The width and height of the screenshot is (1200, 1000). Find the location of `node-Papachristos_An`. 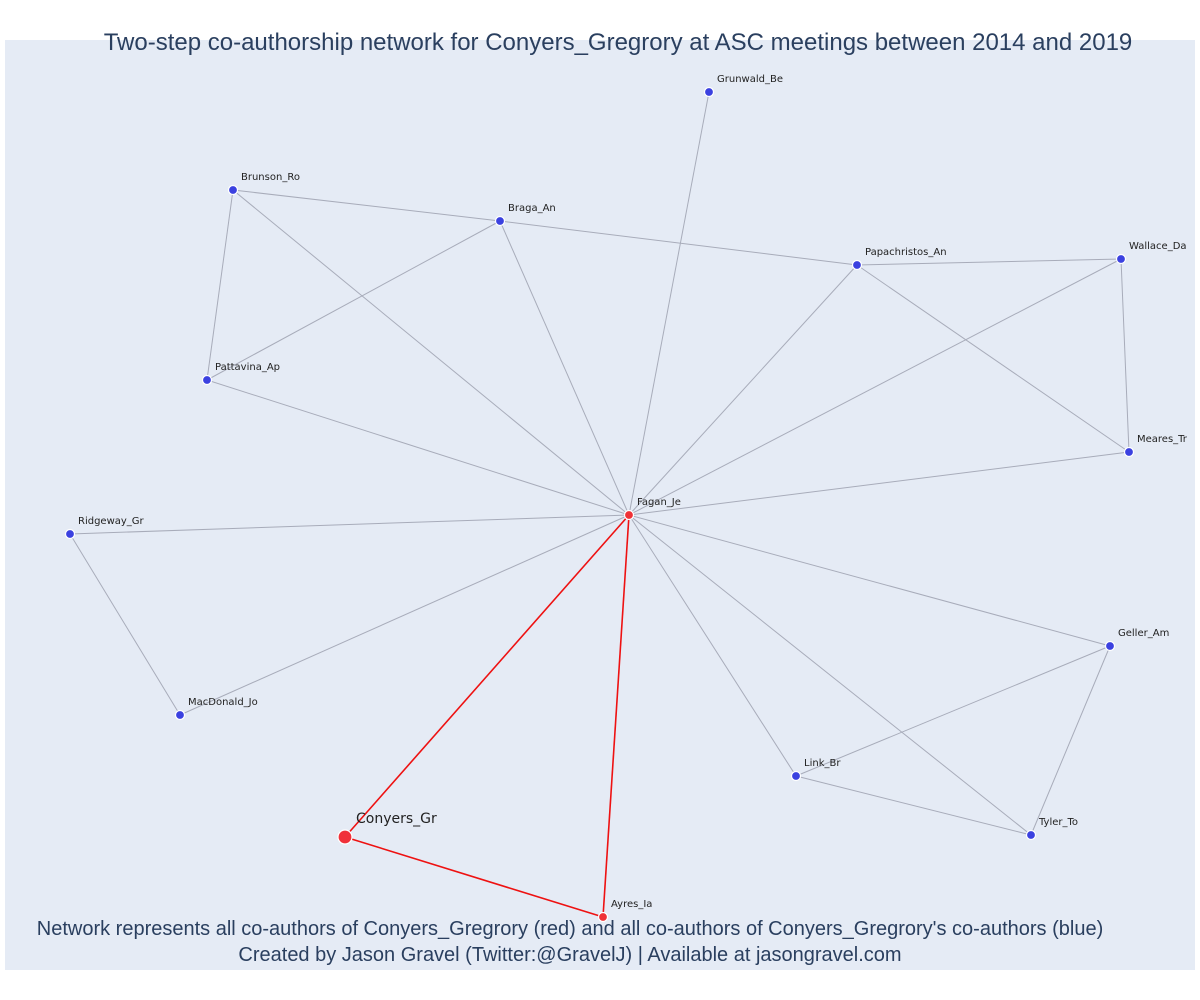

node-Papachristos_An is located at coordinates (857, 265).